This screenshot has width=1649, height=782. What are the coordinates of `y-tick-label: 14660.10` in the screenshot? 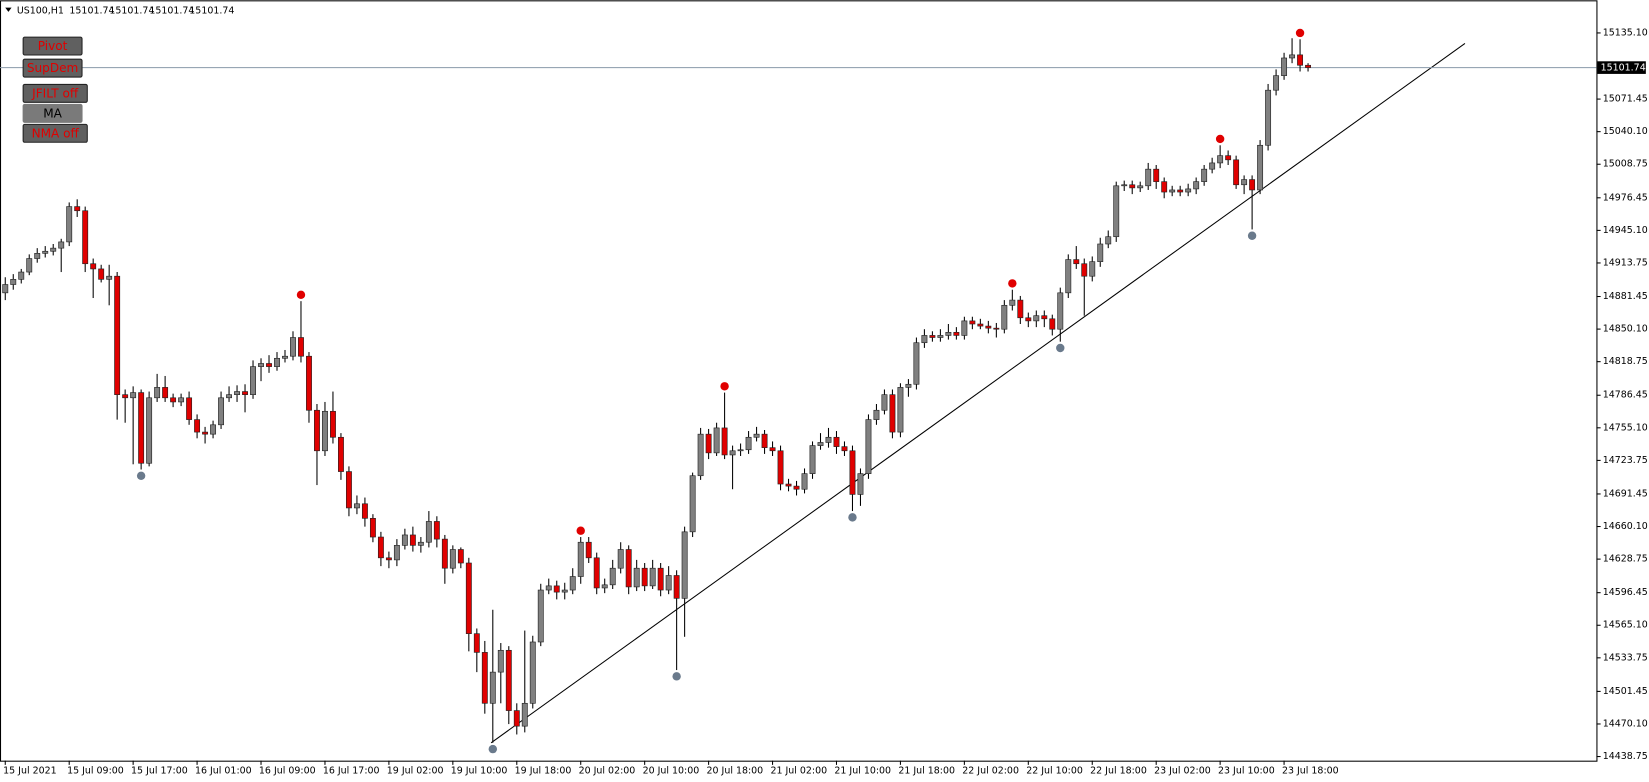 It's located at (1625, 526).